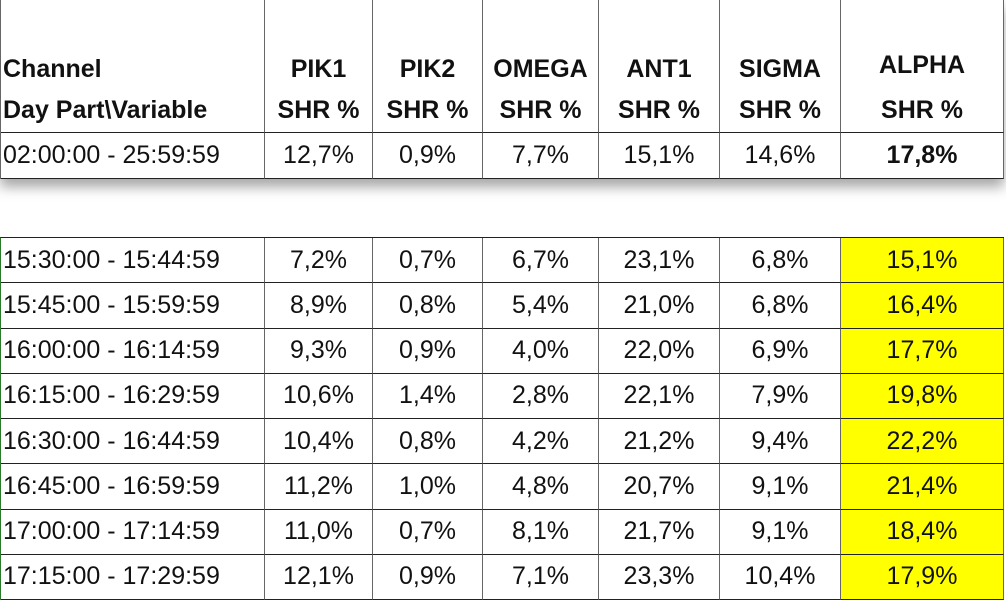 The image size is (1006, 600). Describe the element at coordinates (659, 396) in the screenshot. I see `table-cell: 22,1%` at that location.